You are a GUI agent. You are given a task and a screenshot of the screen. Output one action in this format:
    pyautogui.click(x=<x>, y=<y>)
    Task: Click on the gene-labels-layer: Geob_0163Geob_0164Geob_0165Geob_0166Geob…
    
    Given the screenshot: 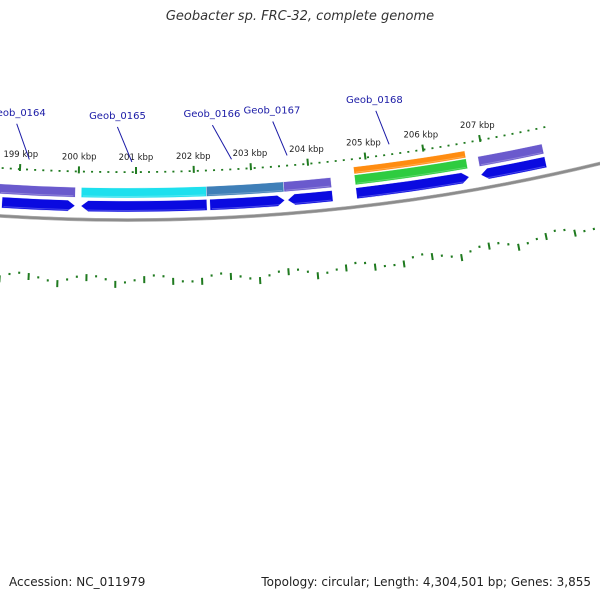 What is the action you would take?
    pyautogui.click(x=201, y=129)
    